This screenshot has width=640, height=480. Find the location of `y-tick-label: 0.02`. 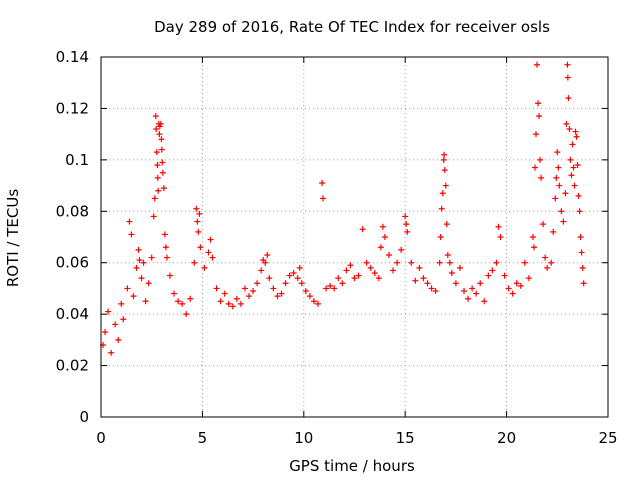

y-tick-label: 0.02 is located at coordinates (72, 366).